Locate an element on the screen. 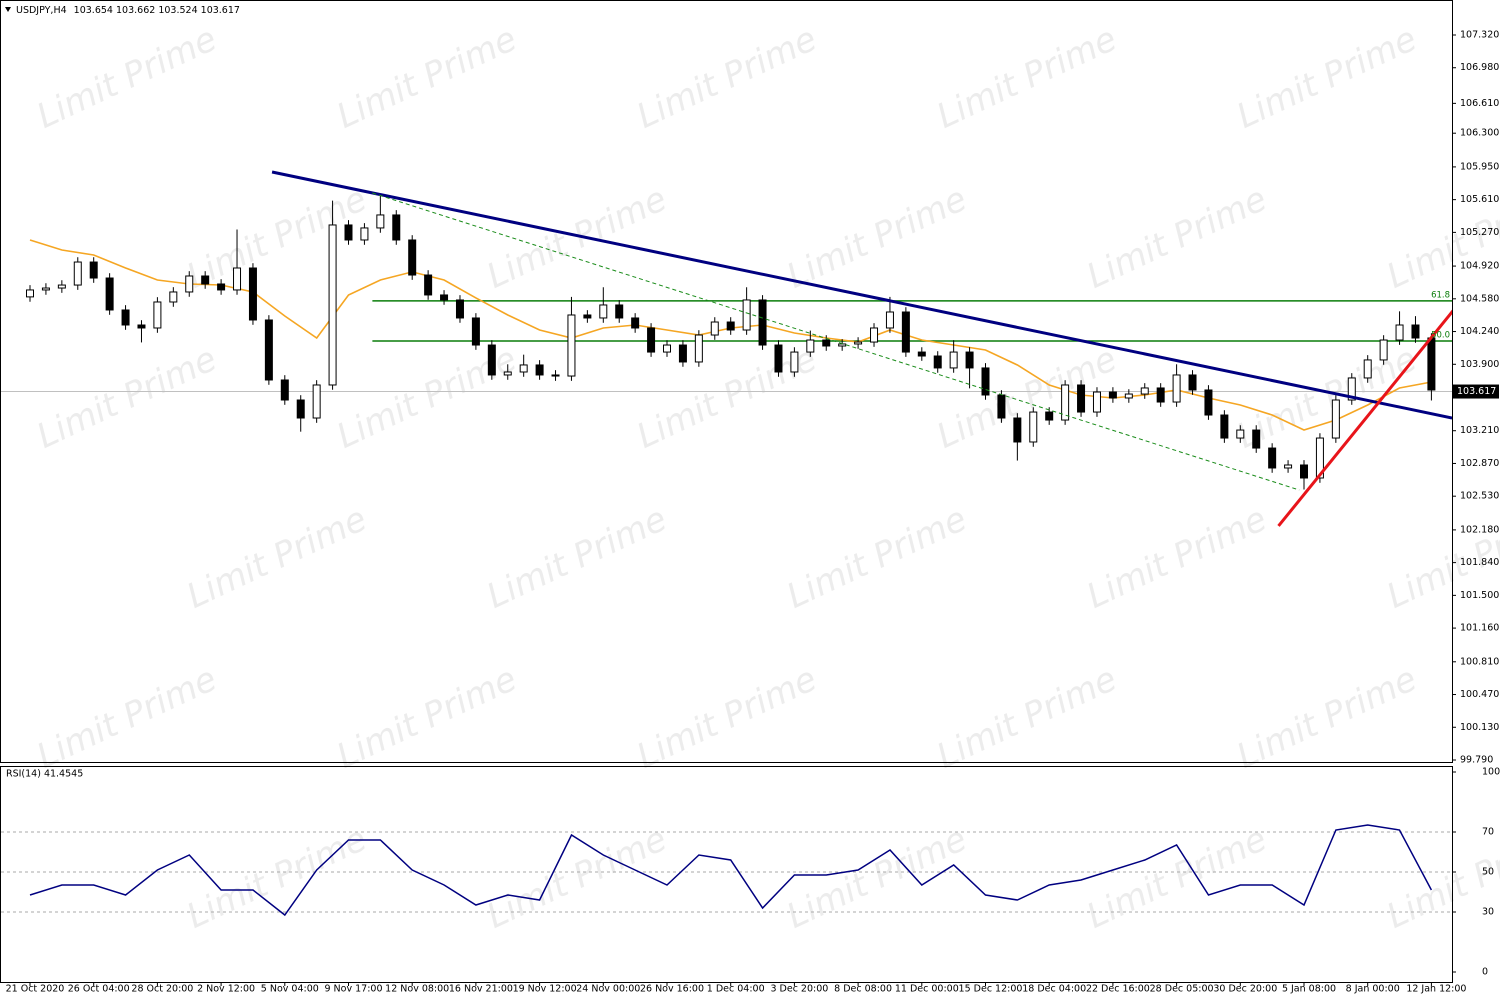  x-tick-label: 24 Nov 00:00 is located at coordinates (608, 989).